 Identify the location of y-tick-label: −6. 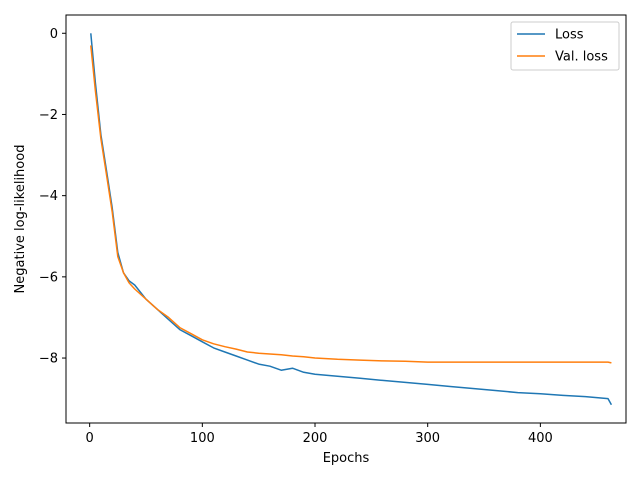
(48, 277).